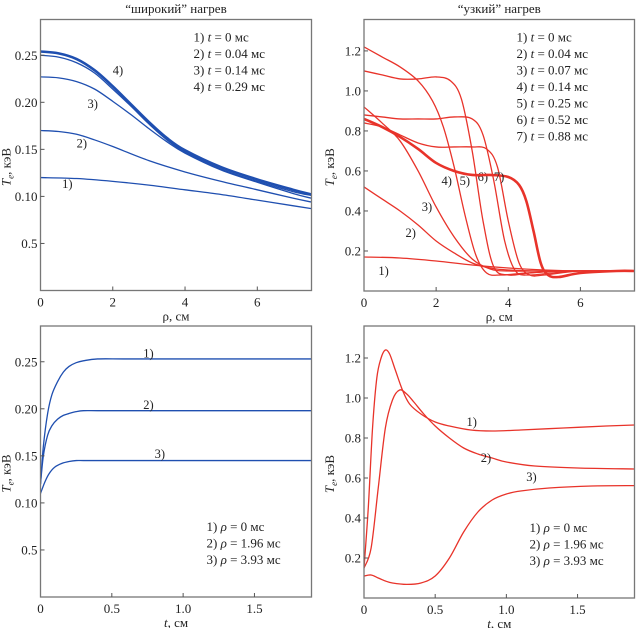 The width and height of the screenshot is (636, 628). Describe the element at coordinates (230, 70) in the screenshot. I see `legend-entry: 3) t = 0.14 мс` at that location.